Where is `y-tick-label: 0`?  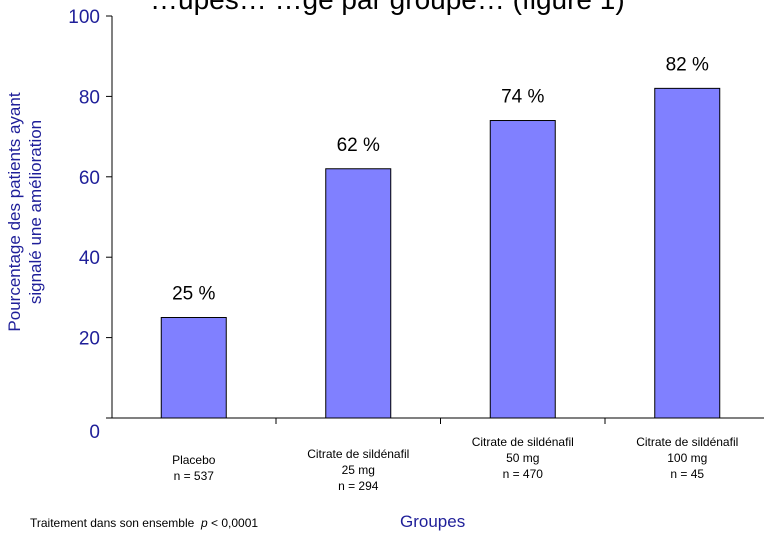 y-tick-label: 0 is located at coordinates (94, 432).